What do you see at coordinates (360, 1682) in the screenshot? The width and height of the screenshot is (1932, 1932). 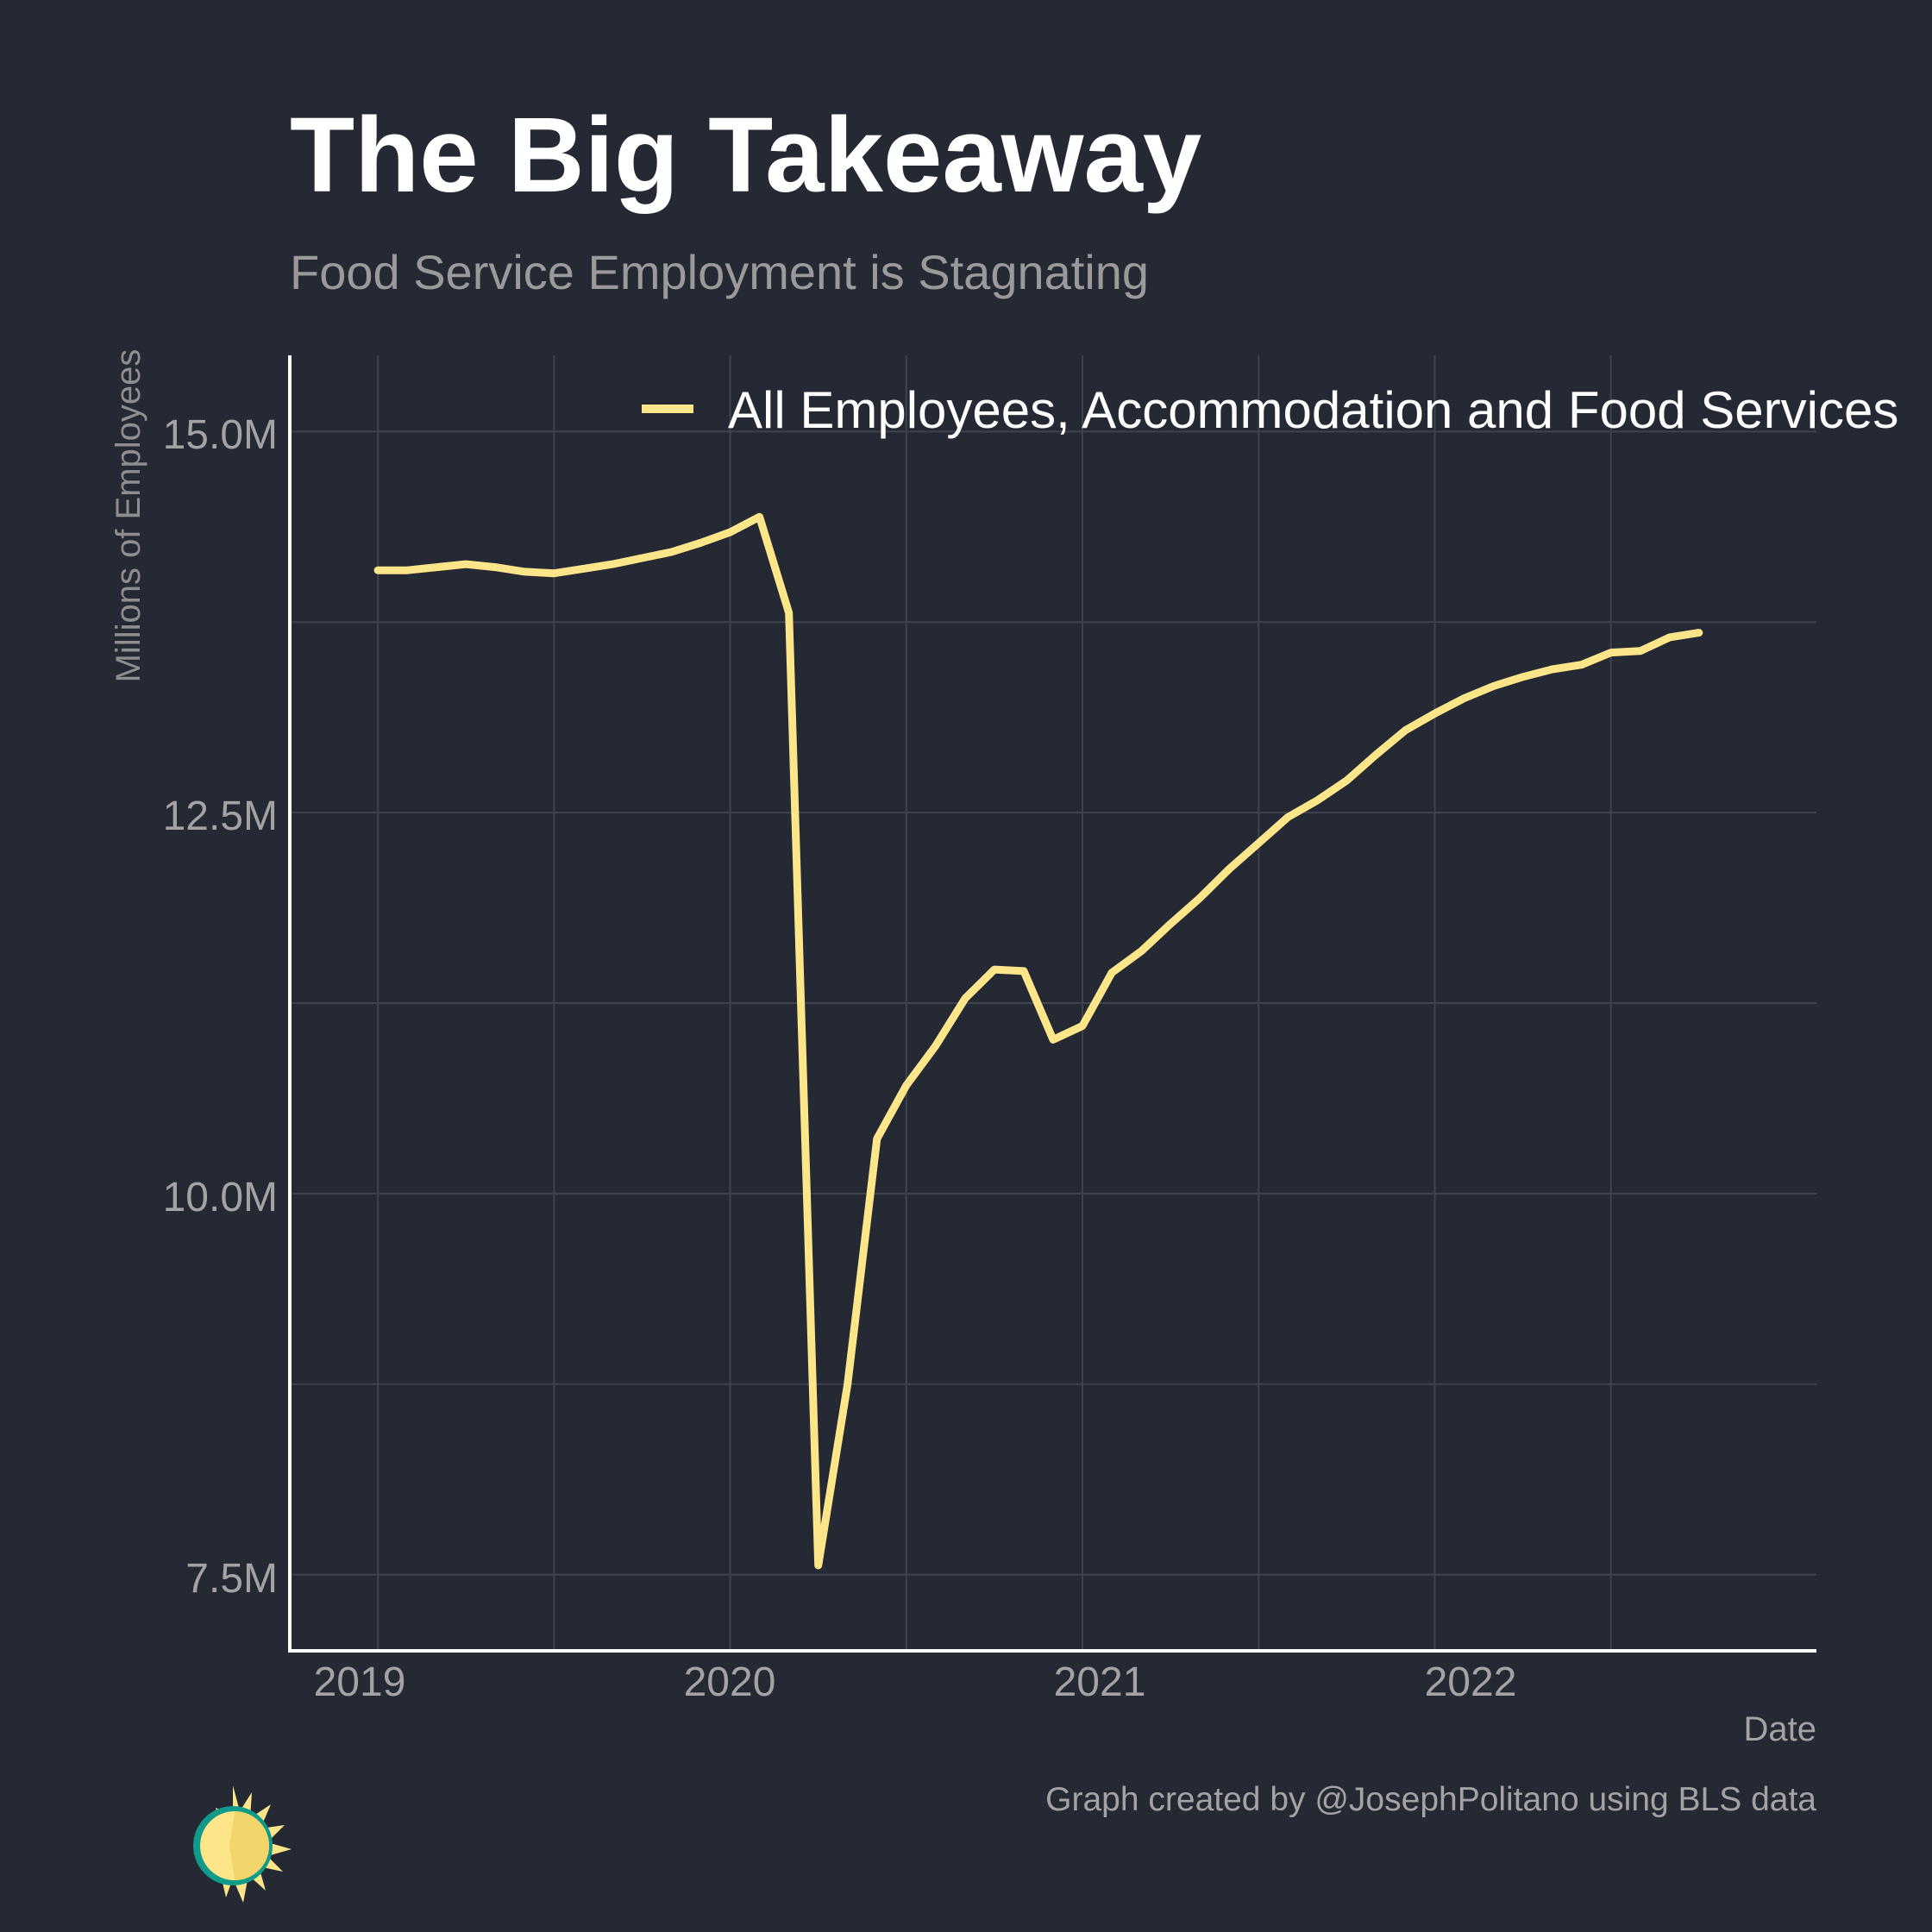 I see `x-tick-label: 2019` at bounding box center [360, 1682].